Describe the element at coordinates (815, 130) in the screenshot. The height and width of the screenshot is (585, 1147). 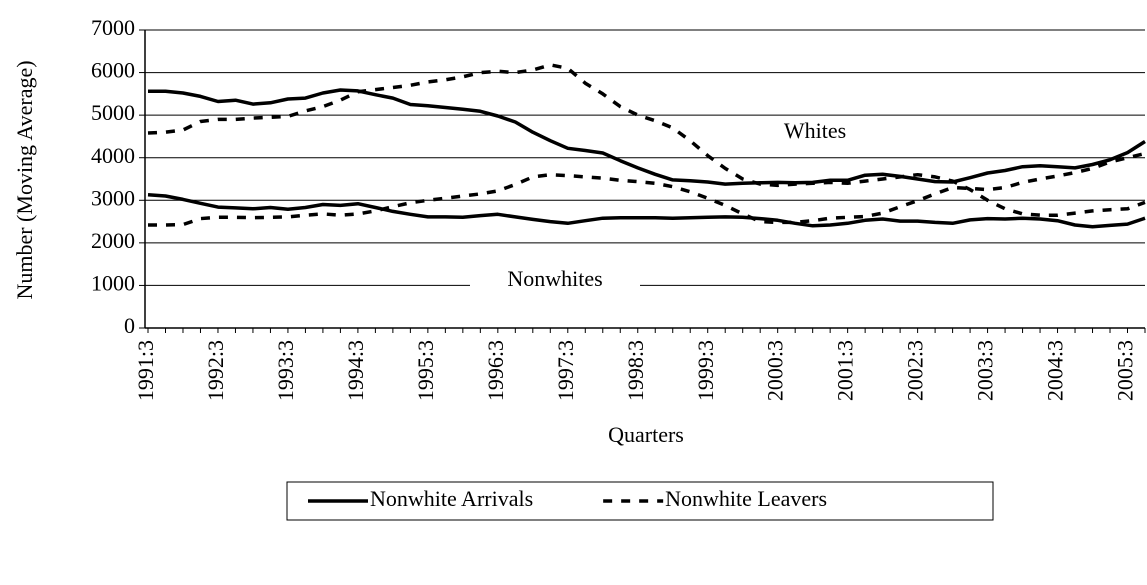
I see `annotation: Whites` at that location.